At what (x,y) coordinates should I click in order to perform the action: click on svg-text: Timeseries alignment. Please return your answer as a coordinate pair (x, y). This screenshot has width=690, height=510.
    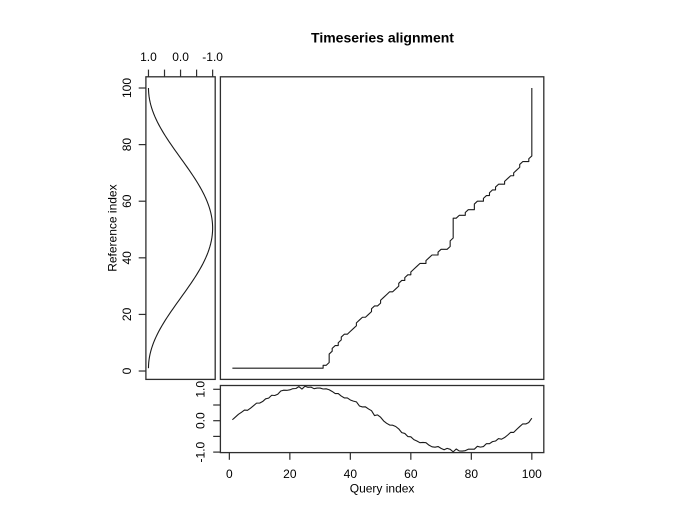
    Looking at the image, I should click on (382, 38).